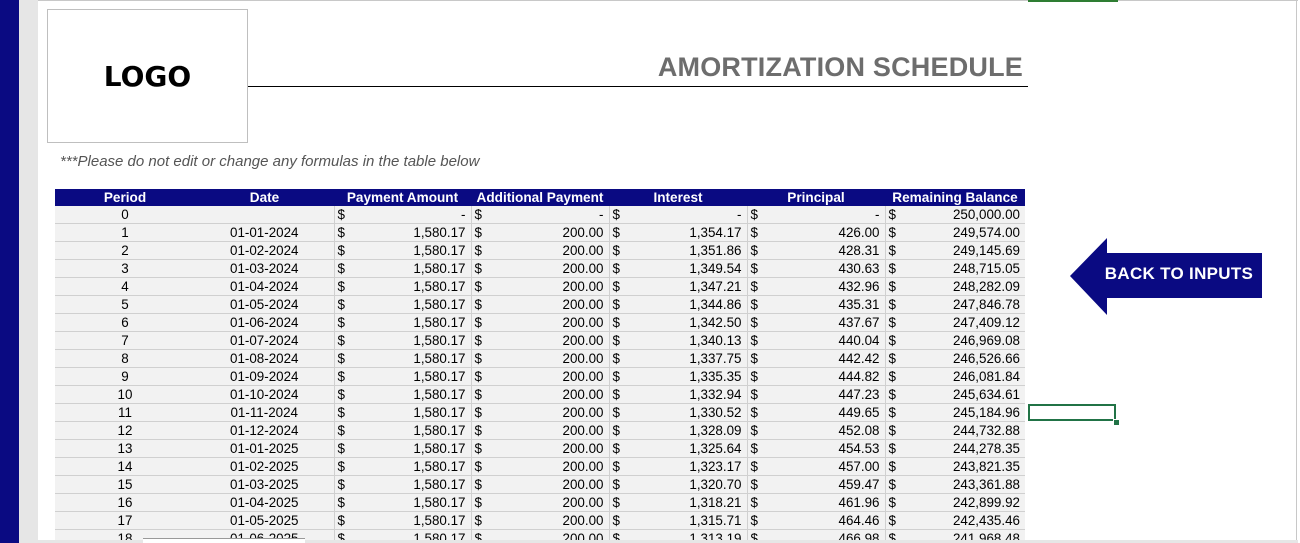 This screenshot has width=1300, height=543. Describe the element at coordinates (825, 520) in the screenshot. I see `principal-cell: 464.46` at that location.